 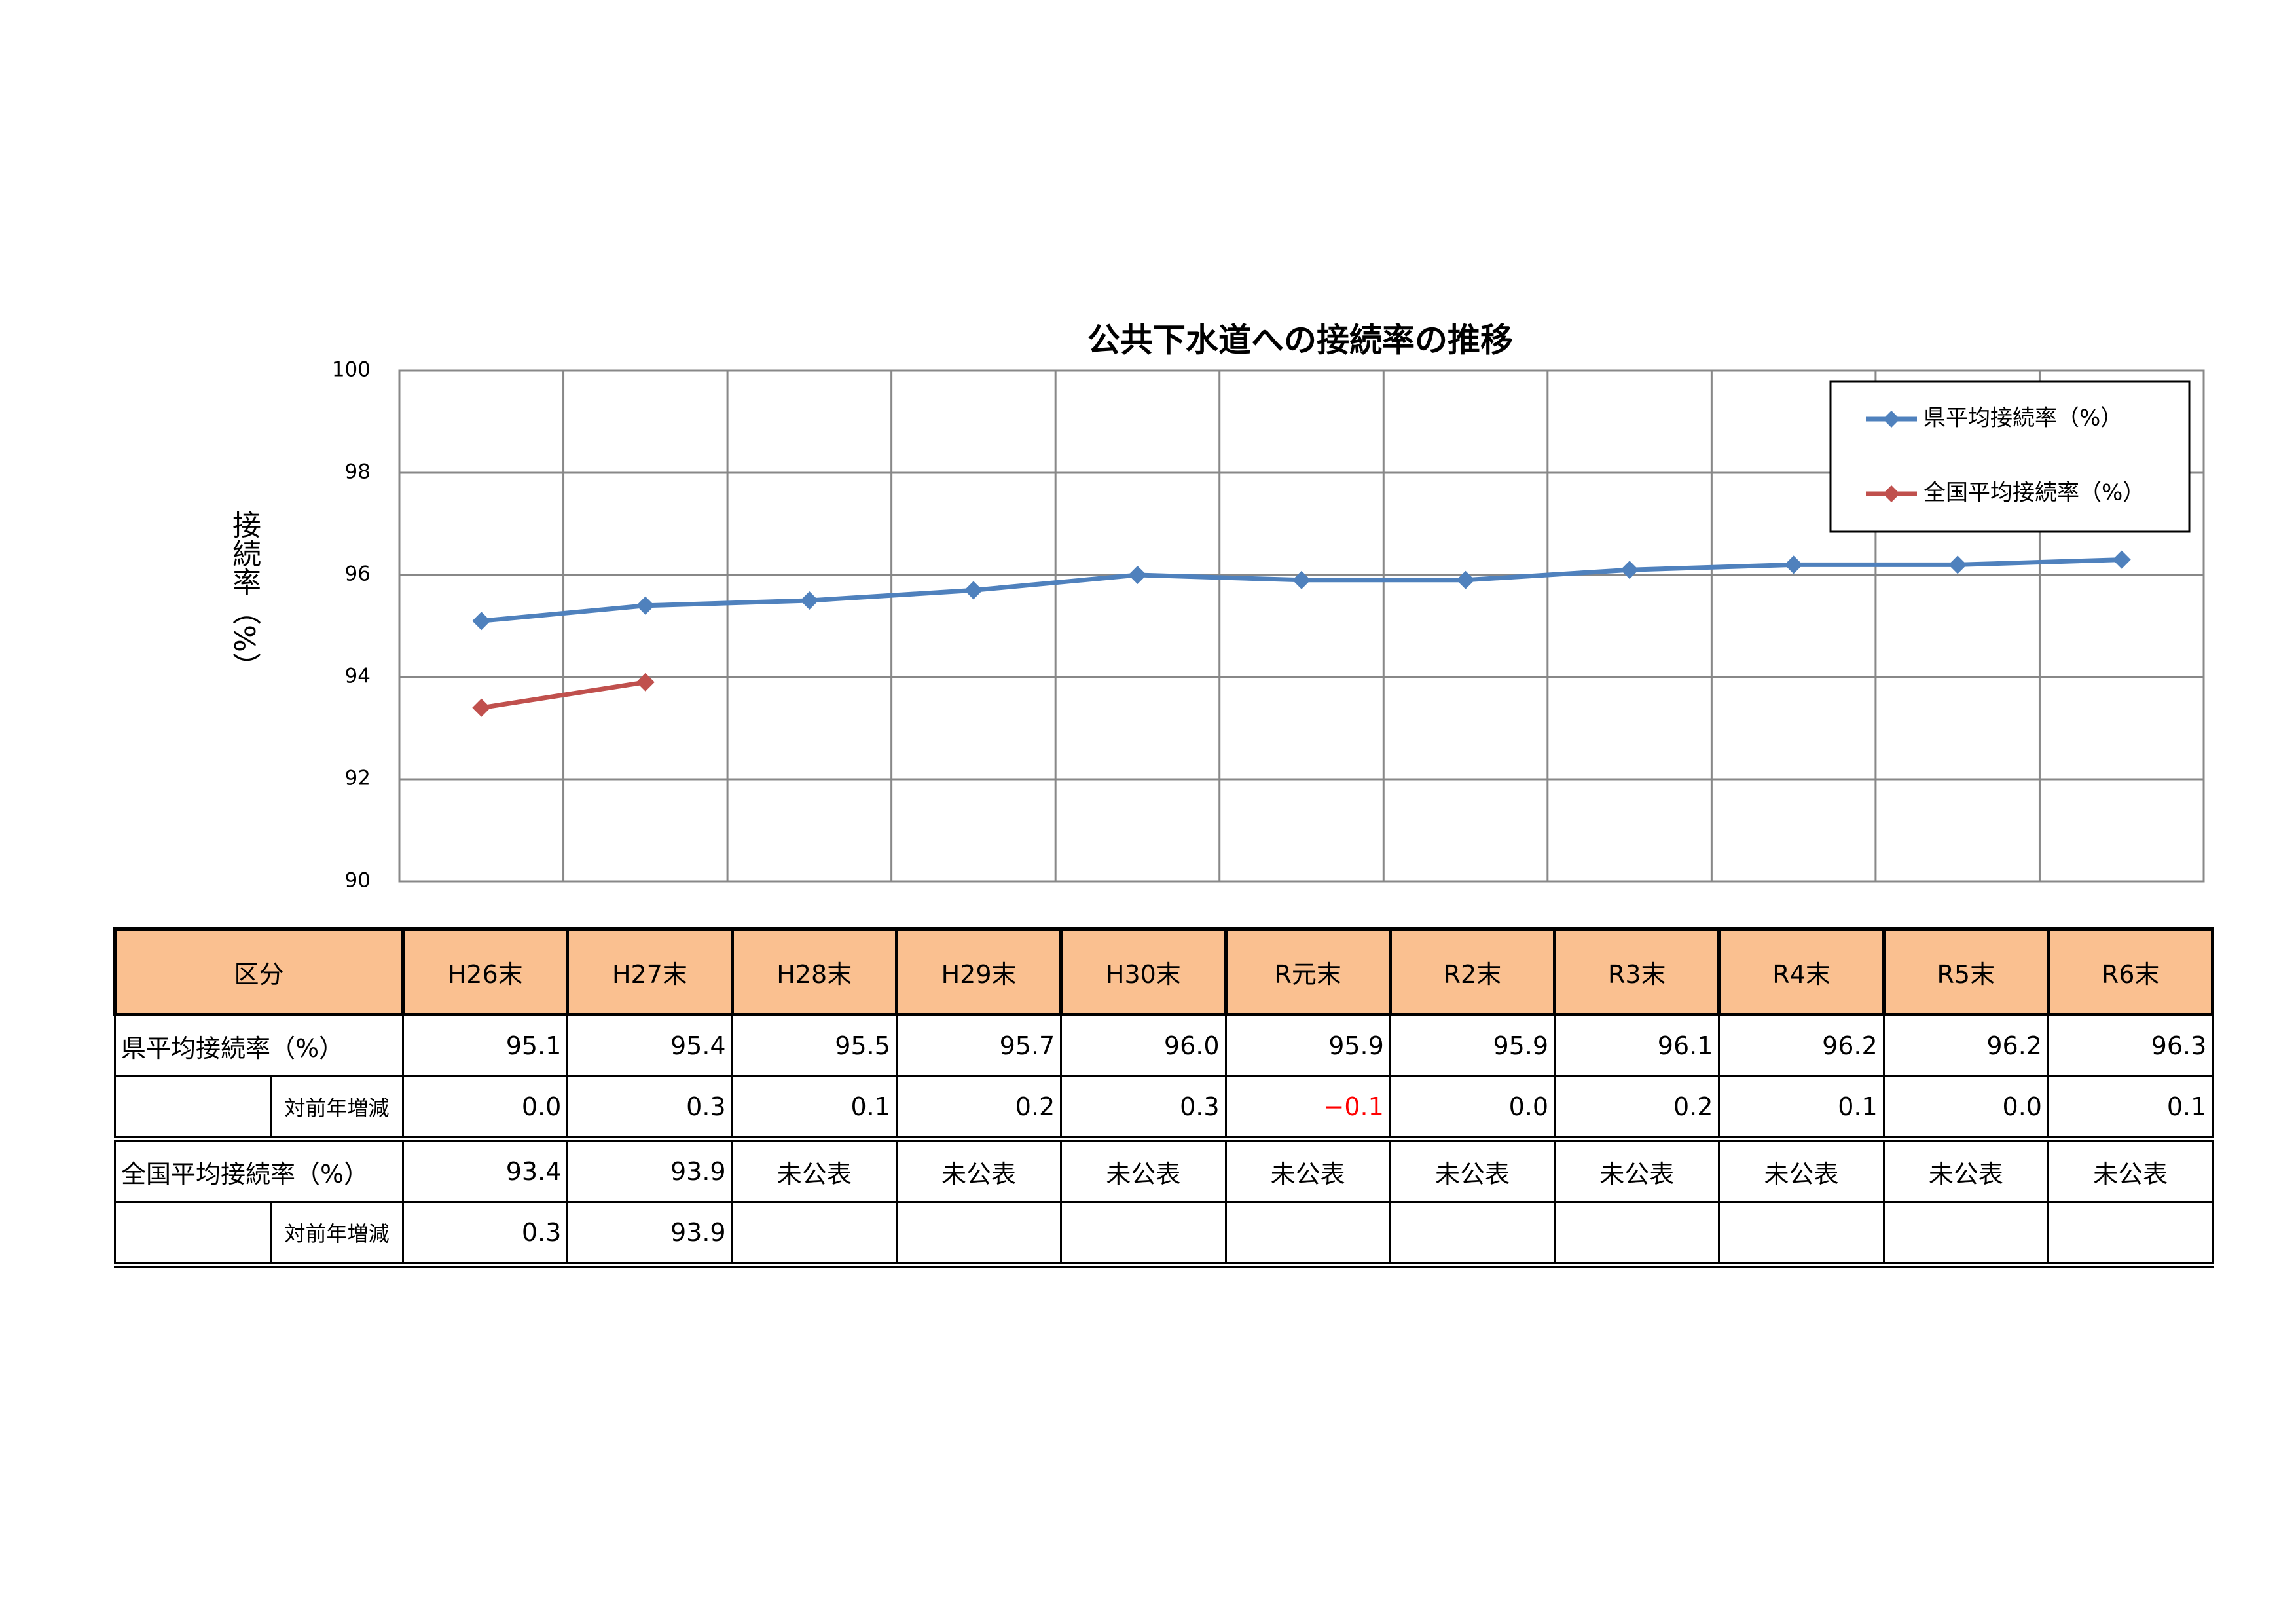 I want to click on table-cell: −0.1, so click(x=1307, y=1108).